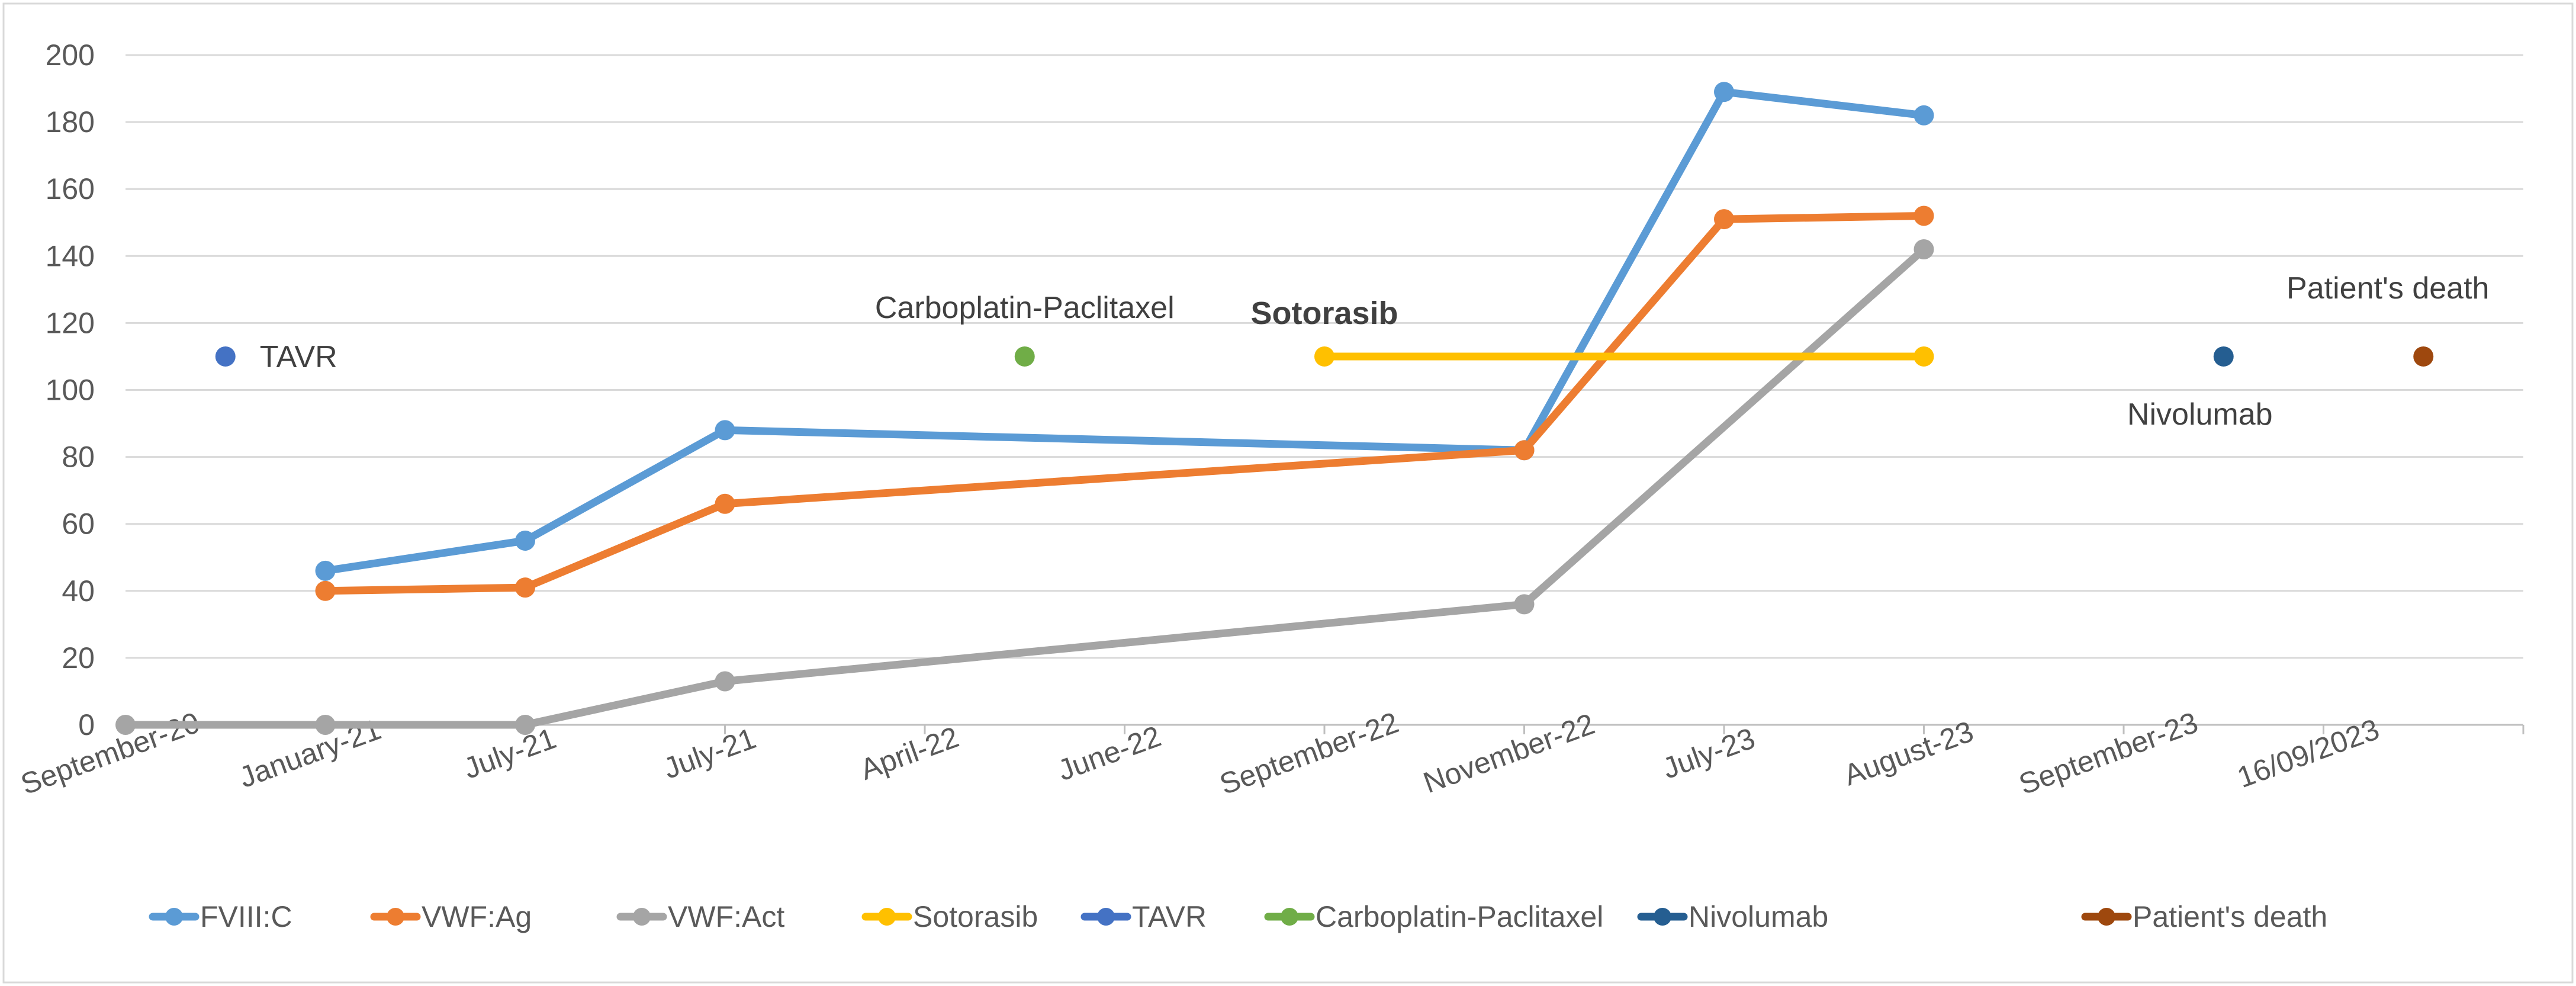 Image resolution: width=2576 pixels, height=986 pixels. What do you see at coordinates (78, 524) in the screenshot?
I see `y-tick-label: 60` at bounding box center [78, 524].